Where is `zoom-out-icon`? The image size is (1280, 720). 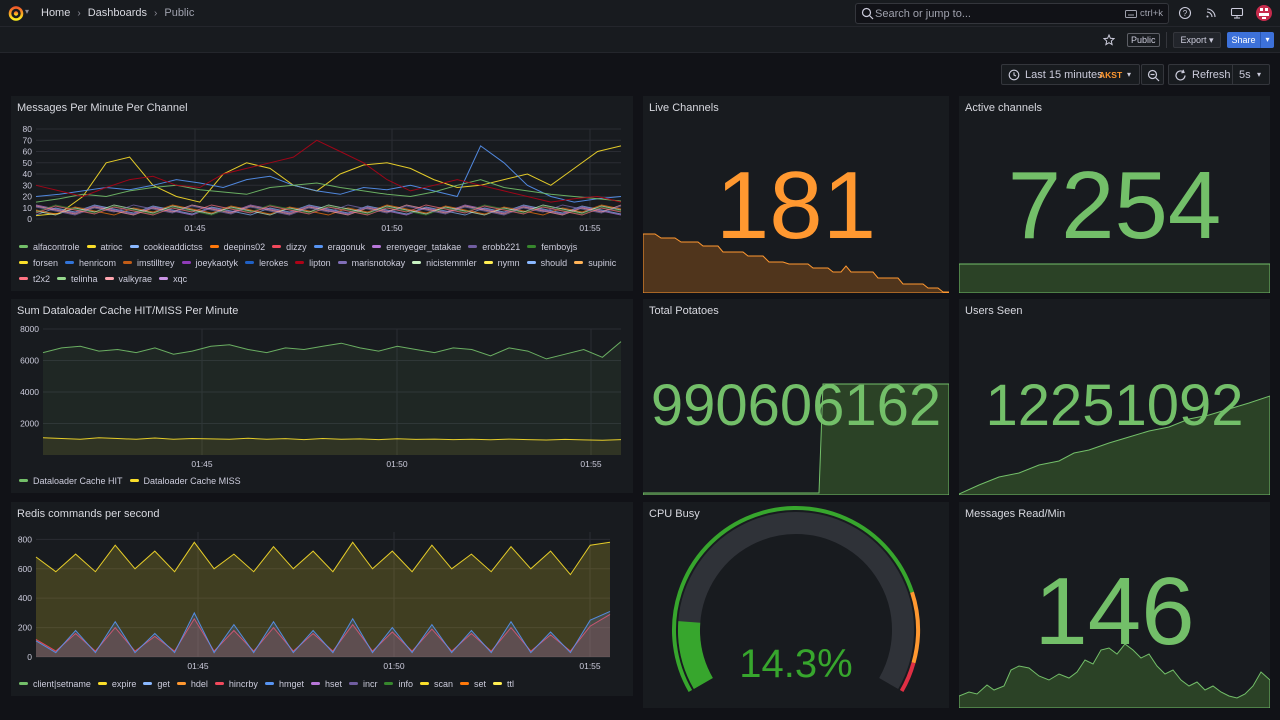
zoom-out-icon is located at coordinates (1153, 75).